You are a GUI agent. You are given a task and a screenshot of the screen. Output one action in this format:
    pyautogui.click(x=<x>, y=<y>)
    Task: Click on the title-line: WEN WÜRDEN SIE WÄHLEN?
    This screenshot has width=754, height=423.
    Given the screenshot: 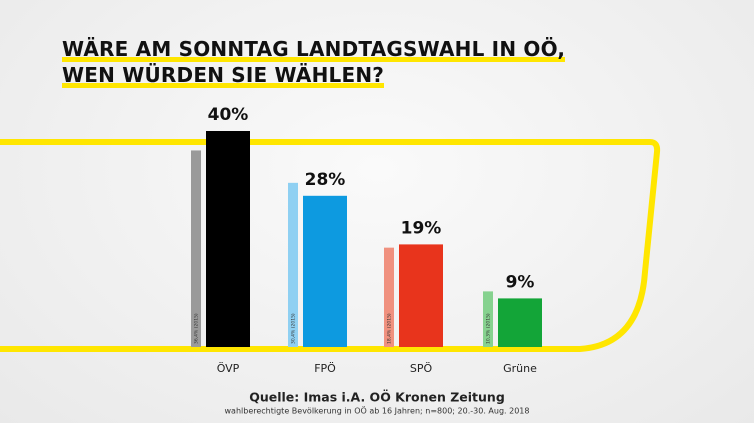 What is the action you would take?
    pyautogui.click(x=223, y=75)
    